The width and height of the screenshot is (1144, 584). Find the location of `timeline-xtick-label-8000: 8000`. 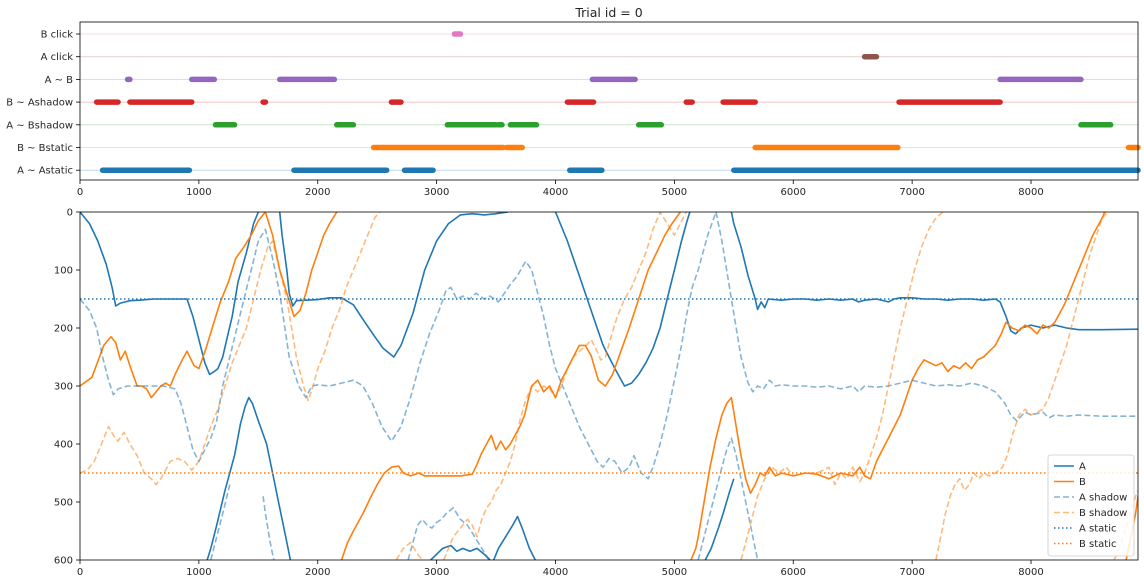

timeline-xtick-label-8000: 8000 is located at coordinates (1030, 192).